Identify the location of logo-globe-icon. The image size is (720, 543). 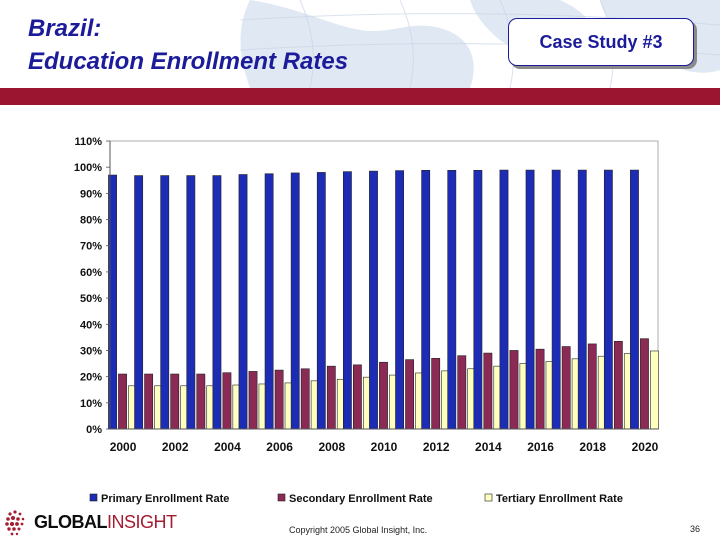
(15, 523).